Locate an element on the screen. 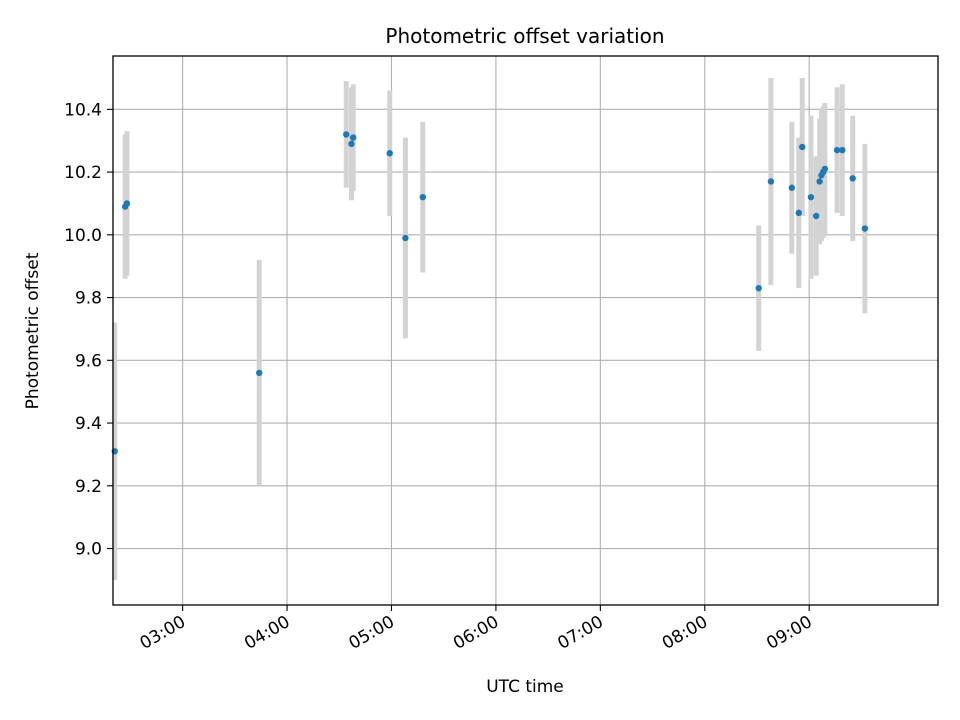 The image size is (960, 720). chart-title: Photometric offset variation is located at coordinates (524, 36).